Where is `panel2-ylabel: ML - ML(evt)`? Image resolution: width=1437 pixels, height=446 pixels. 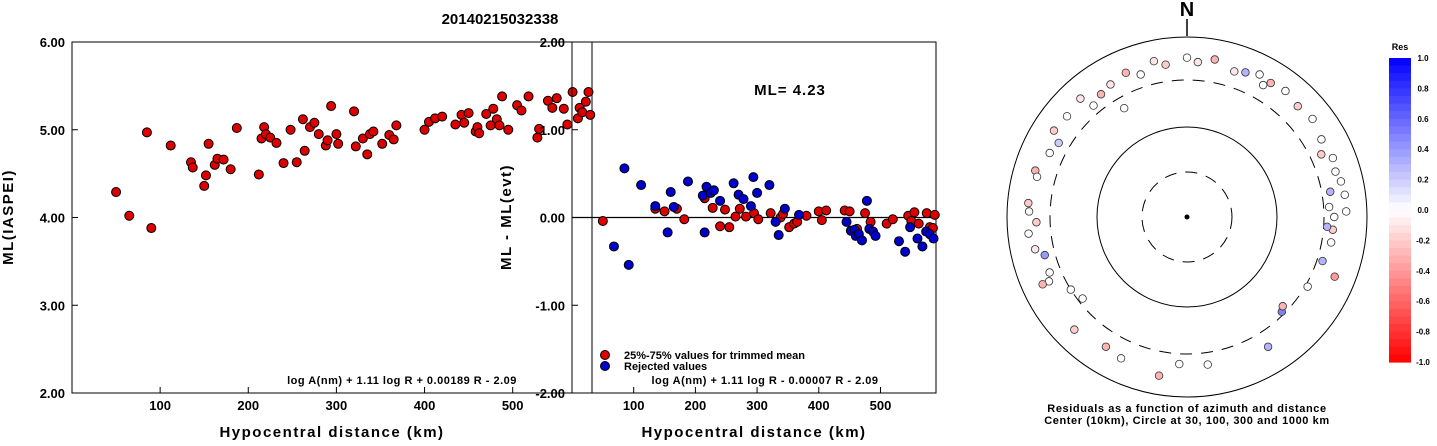 panel2-ylabel: ML - ML(evt) is located at coordinates (506, 217).